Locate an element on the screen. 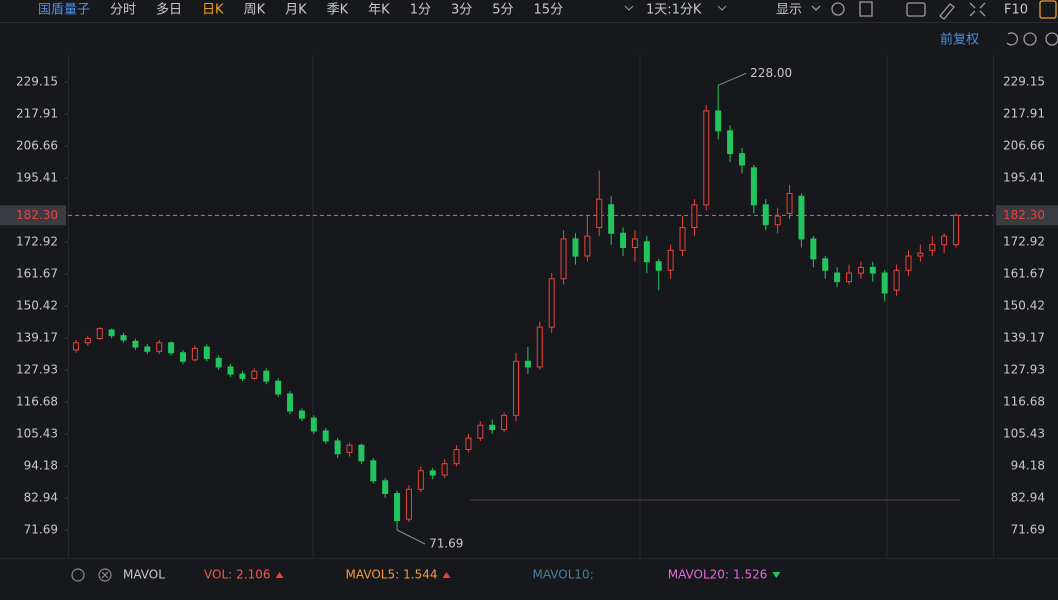 The height and width of the screenshot is (600, 1058). fullscreen-icon is located at coordinates (977, 9).